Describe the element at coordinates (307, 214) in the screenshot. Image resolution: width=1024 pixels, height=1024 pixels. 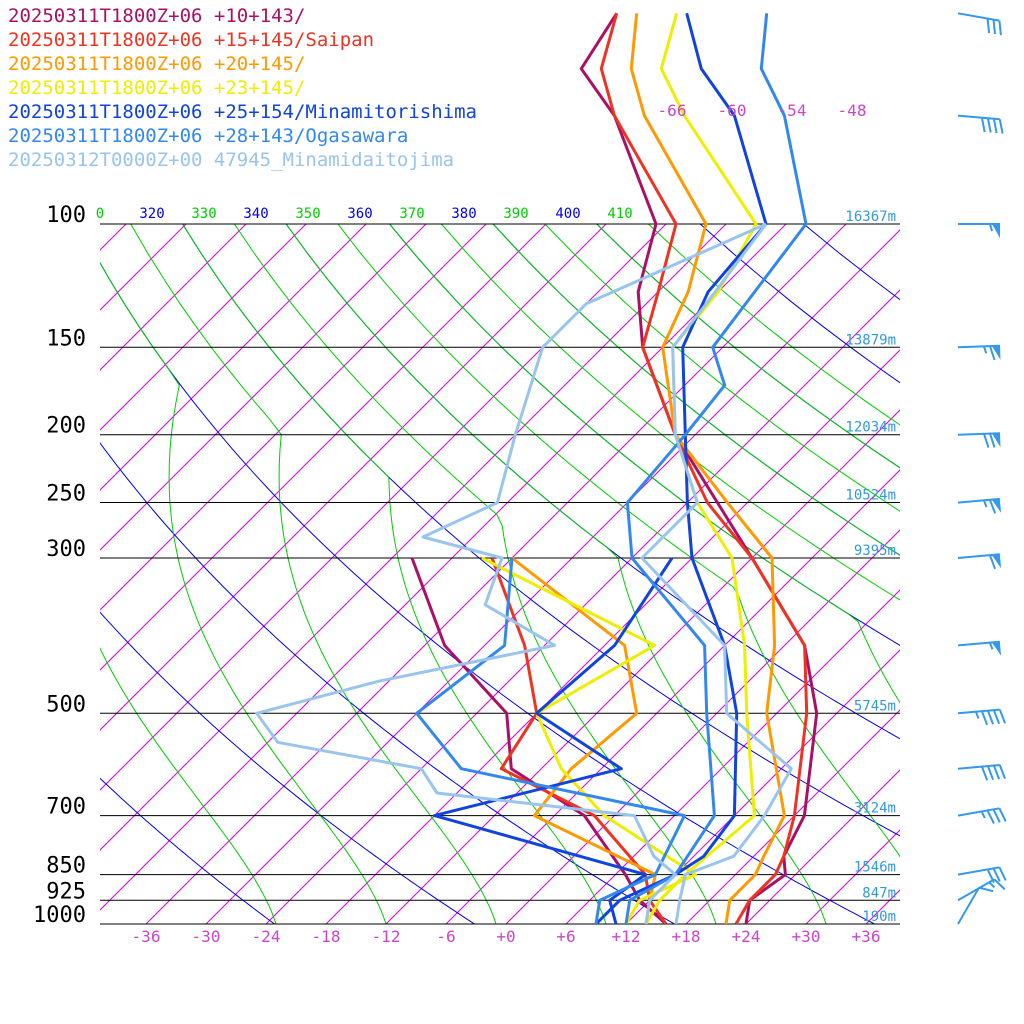
I see `theta-label: 350` at that location.